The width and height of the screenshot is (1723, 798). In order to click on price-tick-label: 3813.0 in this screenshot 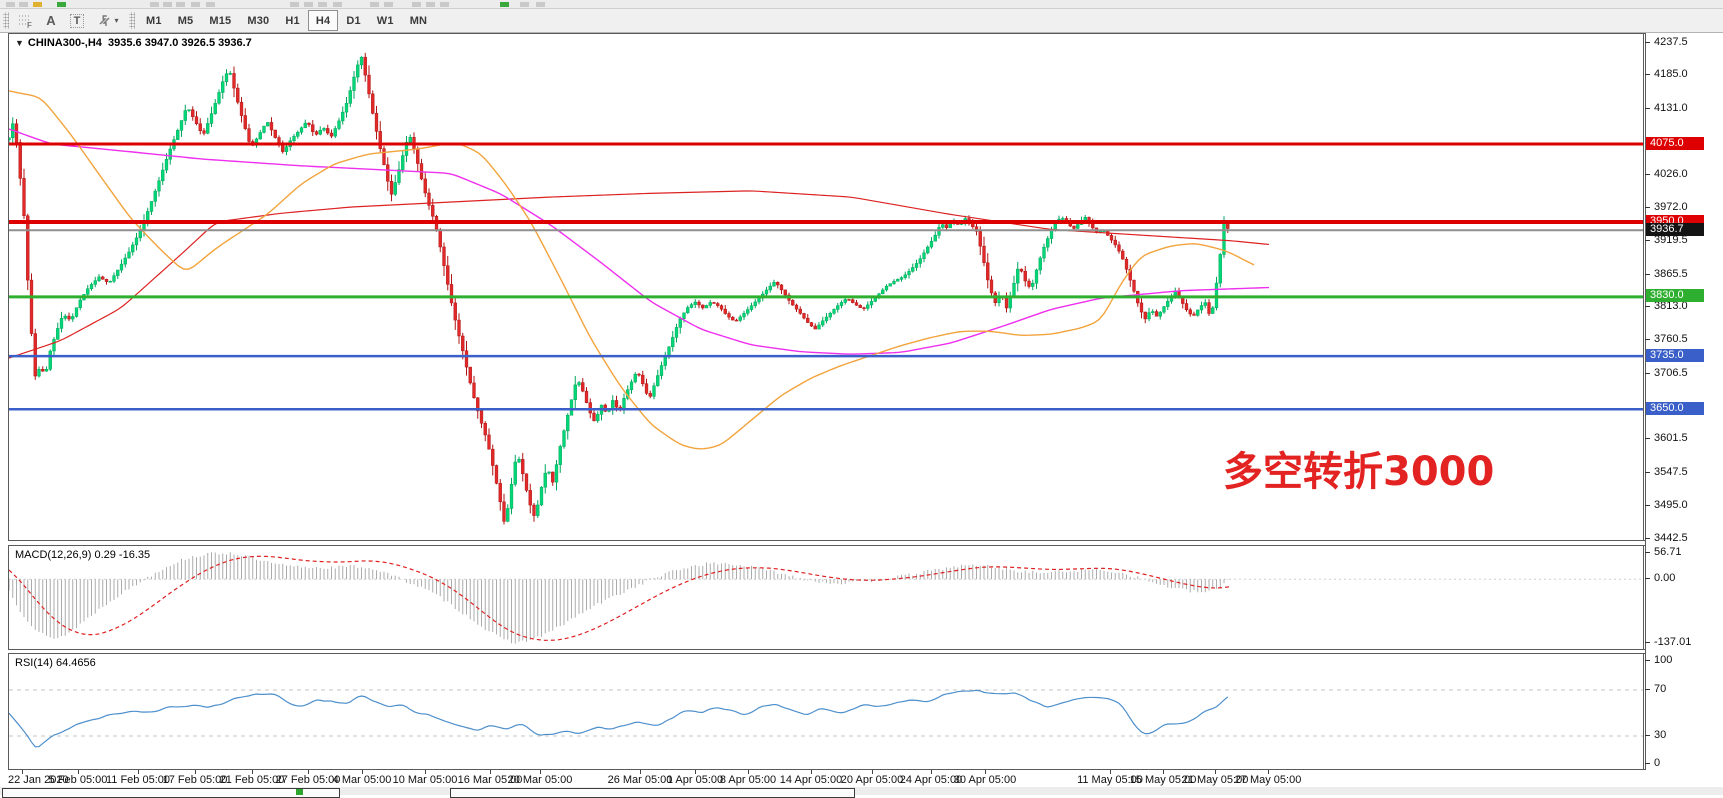, I will do `click(1671, 306)`.